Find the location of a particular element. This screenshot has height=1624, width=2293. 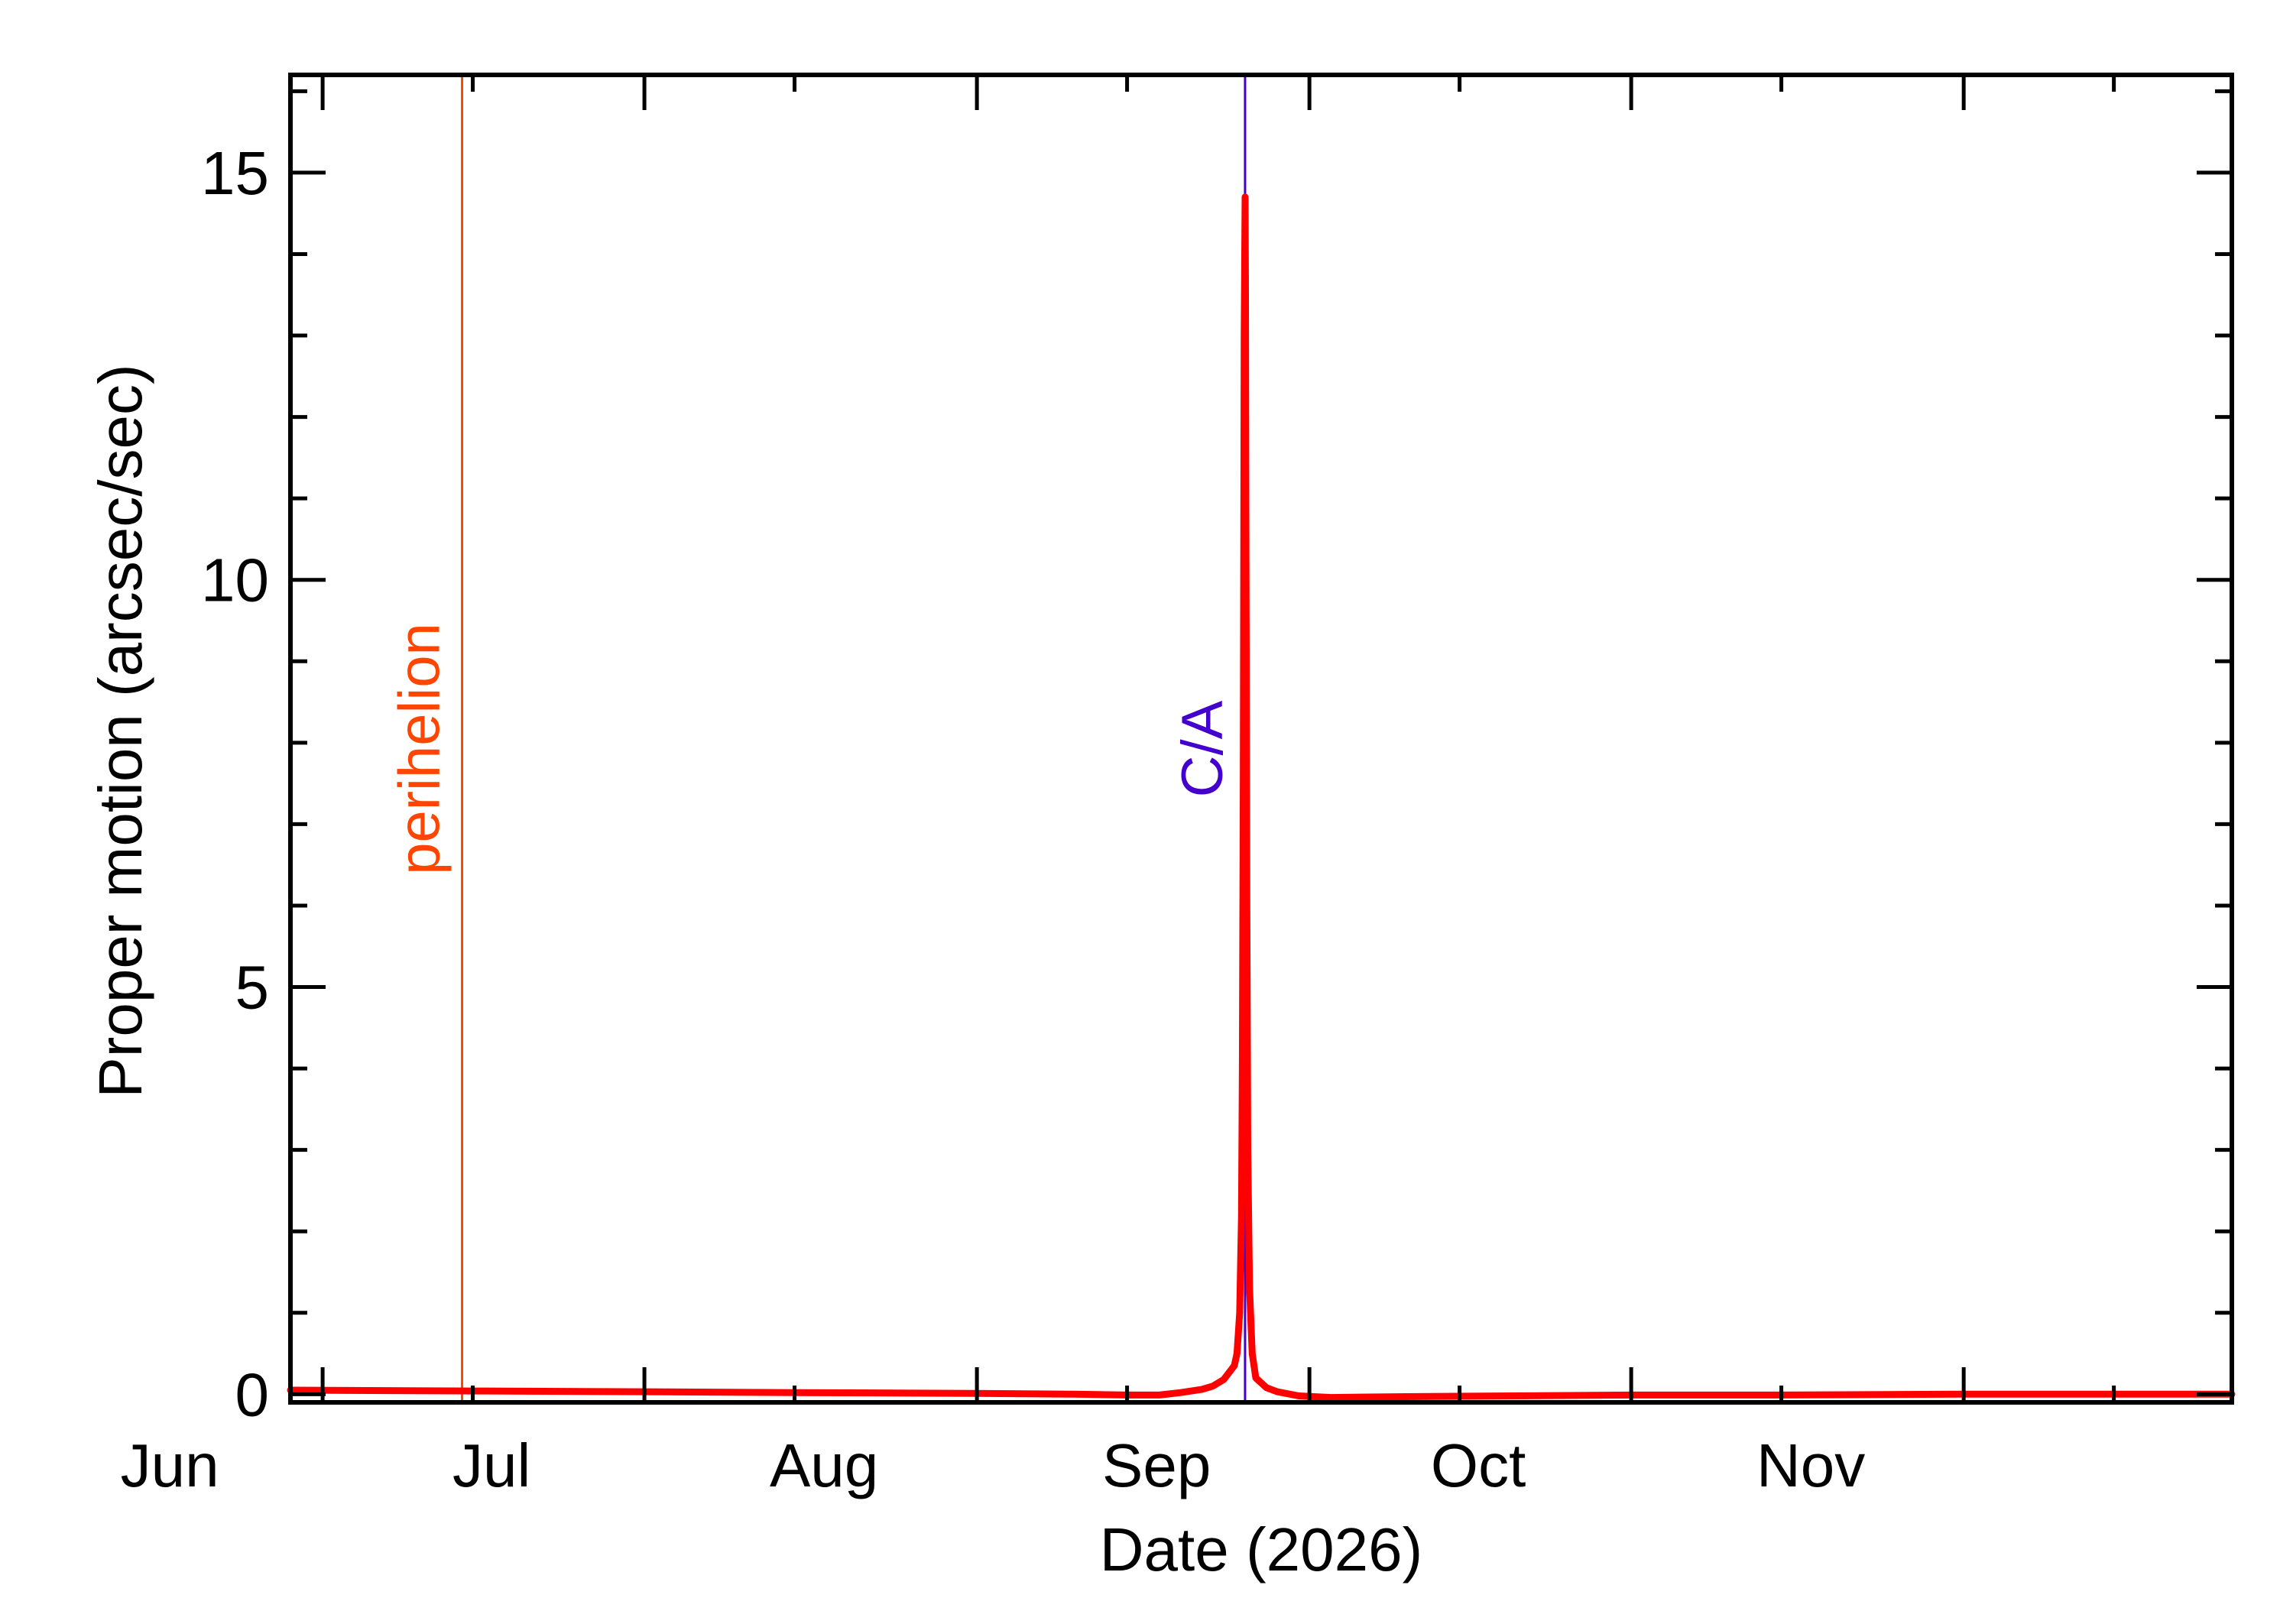

x-axis-title: Date (2026) is located at coordinates (1261, 1549).